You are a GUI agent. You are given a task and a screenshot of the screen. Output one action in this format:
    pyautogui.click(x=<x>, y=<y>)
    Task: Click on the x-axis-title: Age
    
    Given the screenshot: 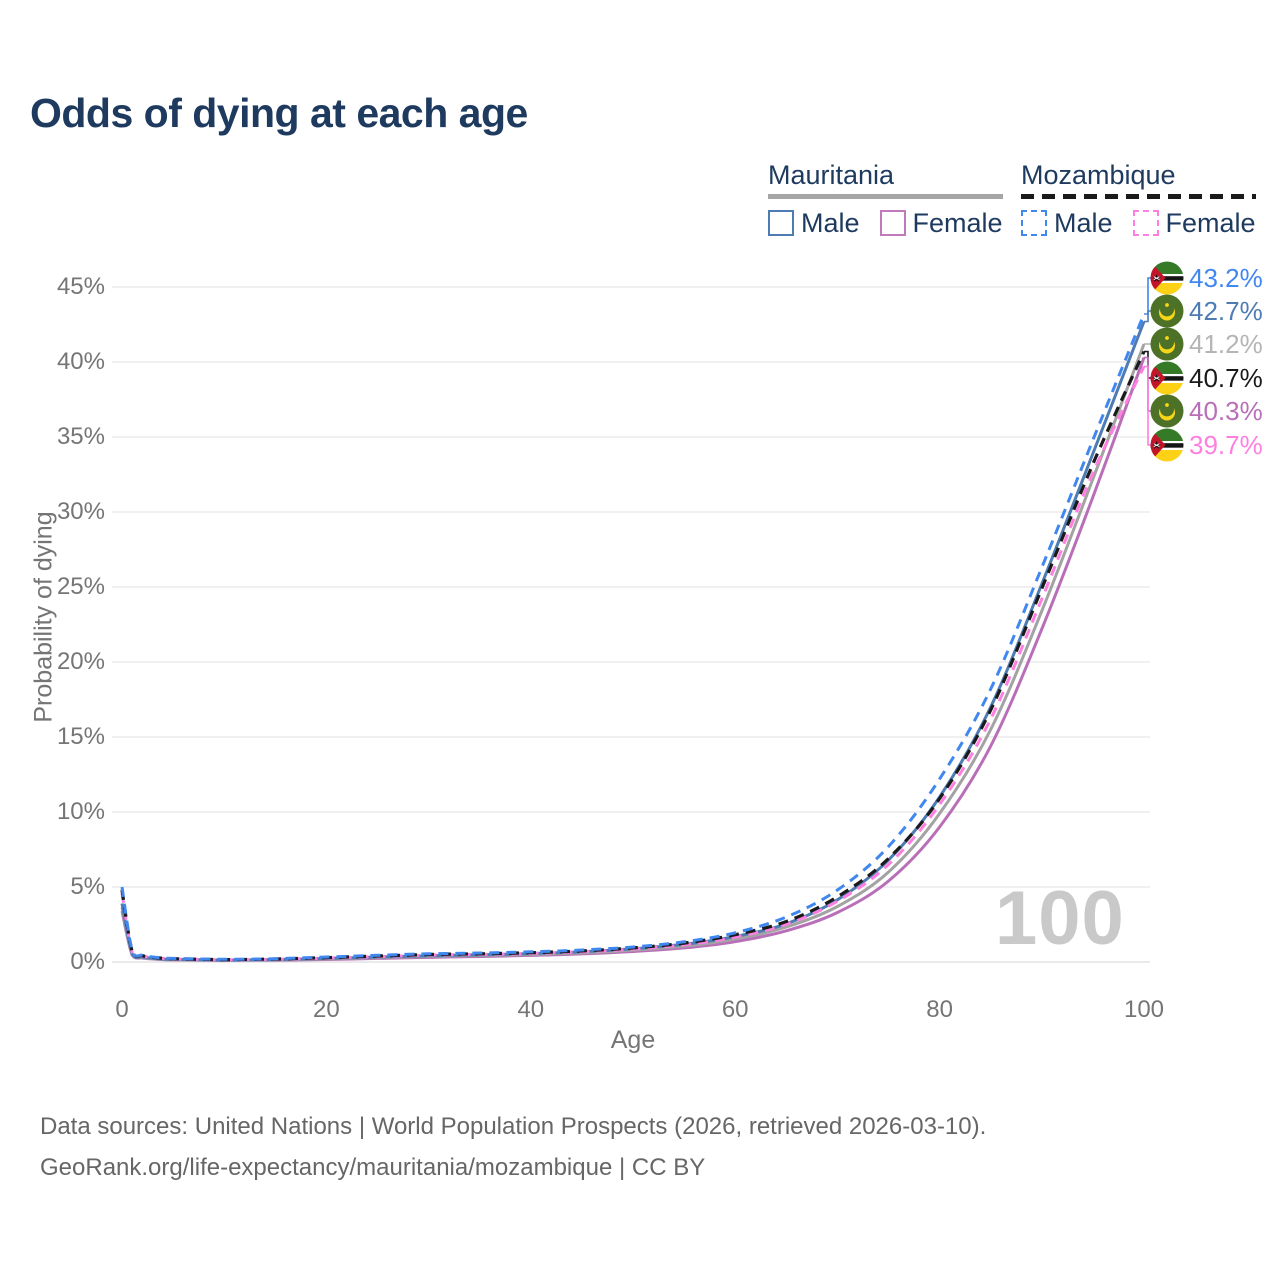 What is the action you would take?
    pyautogui.click(x=633, y=1040)
    